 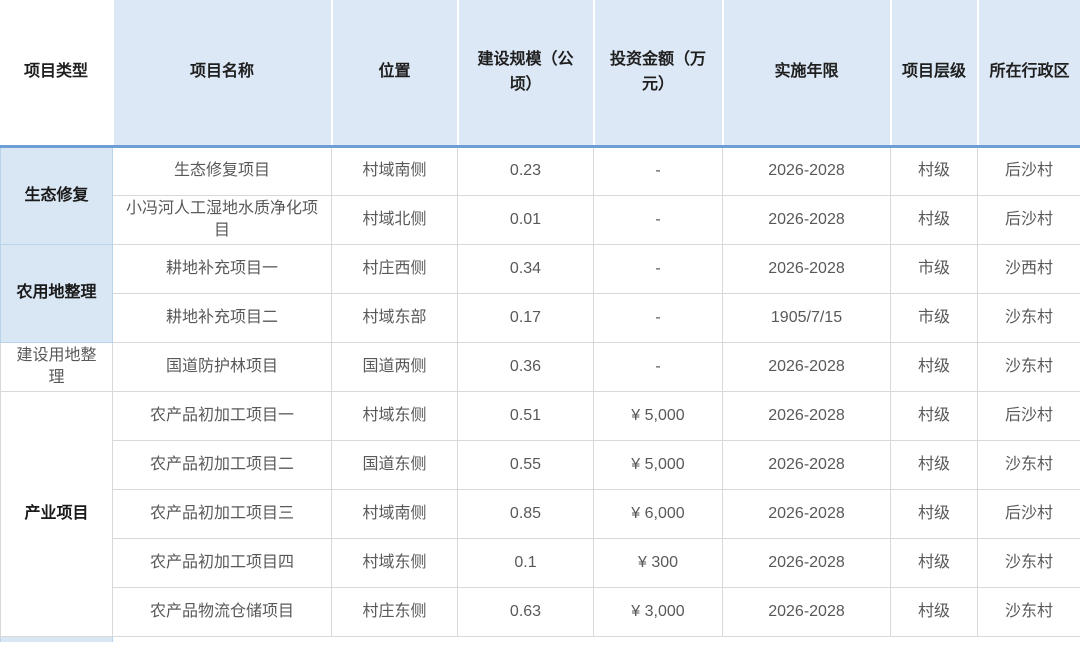 What do you see at coordinates (934, 74) in the screenshot?
I see `col-header-level: 项目层级` at bounding box center [934, 74].